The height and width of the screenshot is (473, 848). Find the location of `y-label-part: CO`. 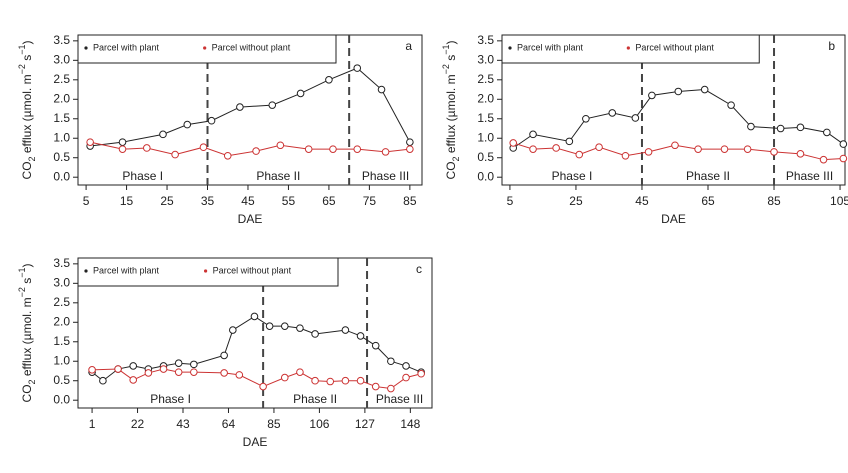

y-label-part: CO is located at coordinates (451, 170).